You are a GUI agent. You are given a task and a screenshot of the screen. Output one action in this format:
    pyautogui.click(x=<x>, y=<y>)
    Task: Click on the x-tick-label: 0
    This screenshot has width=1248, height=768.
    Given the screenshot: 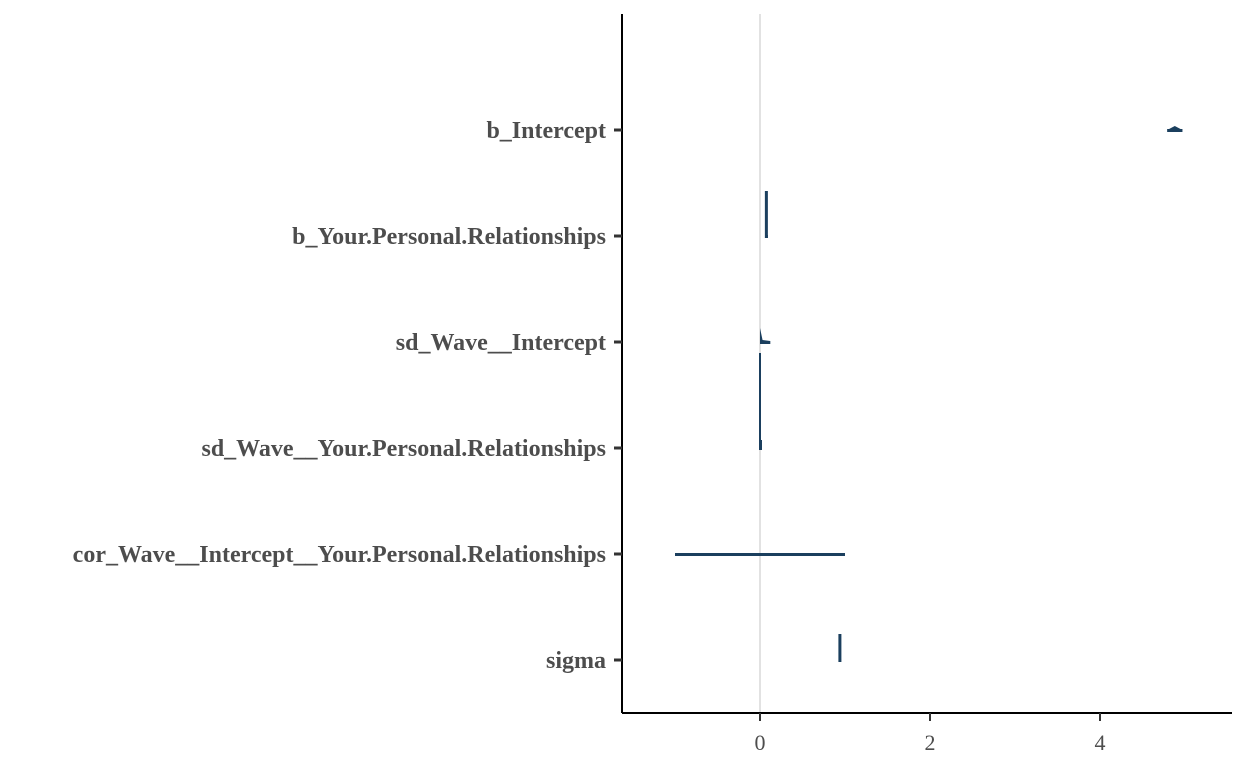 What is the action you would take?
    pyautogui.click(x=760, y=742)
    